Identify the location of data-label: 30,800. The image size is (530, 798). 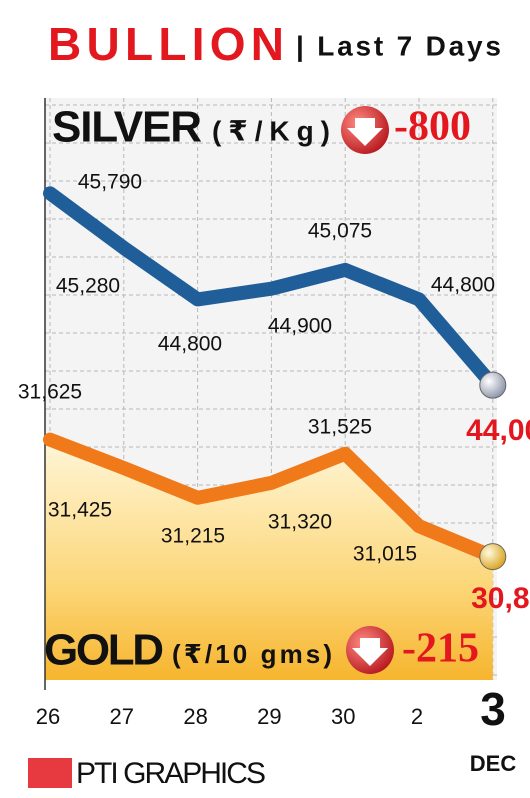
(500, 598).